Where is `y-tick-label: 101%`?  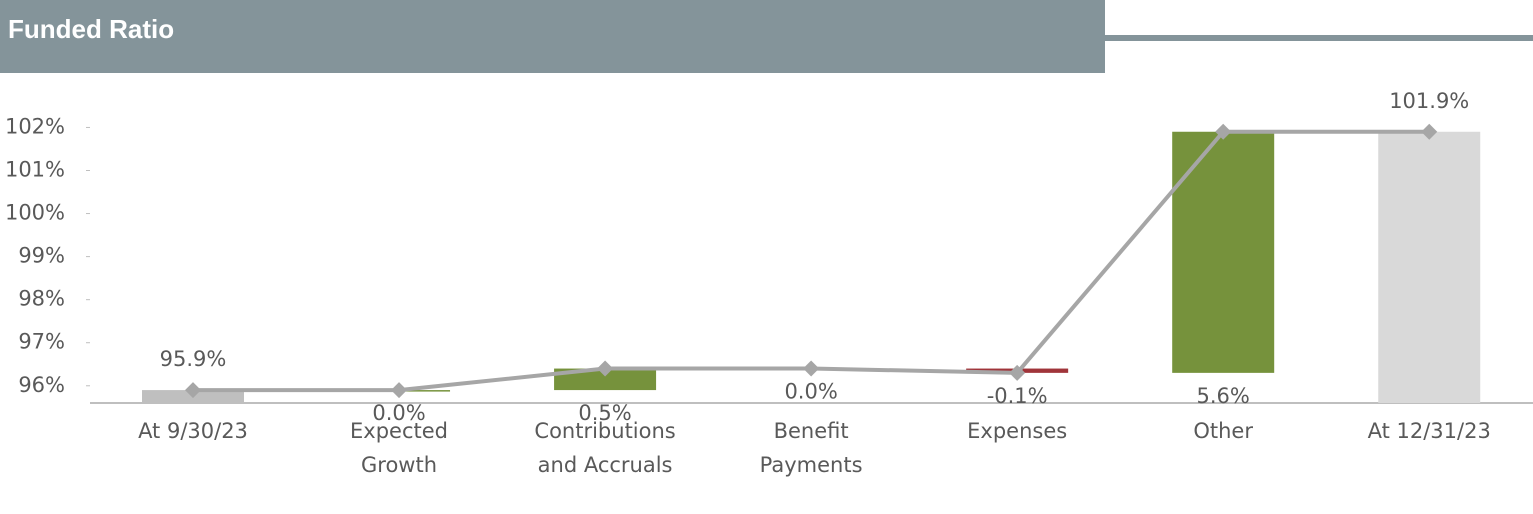
y-tick-label: 101% is located at coordinates (35, 170).